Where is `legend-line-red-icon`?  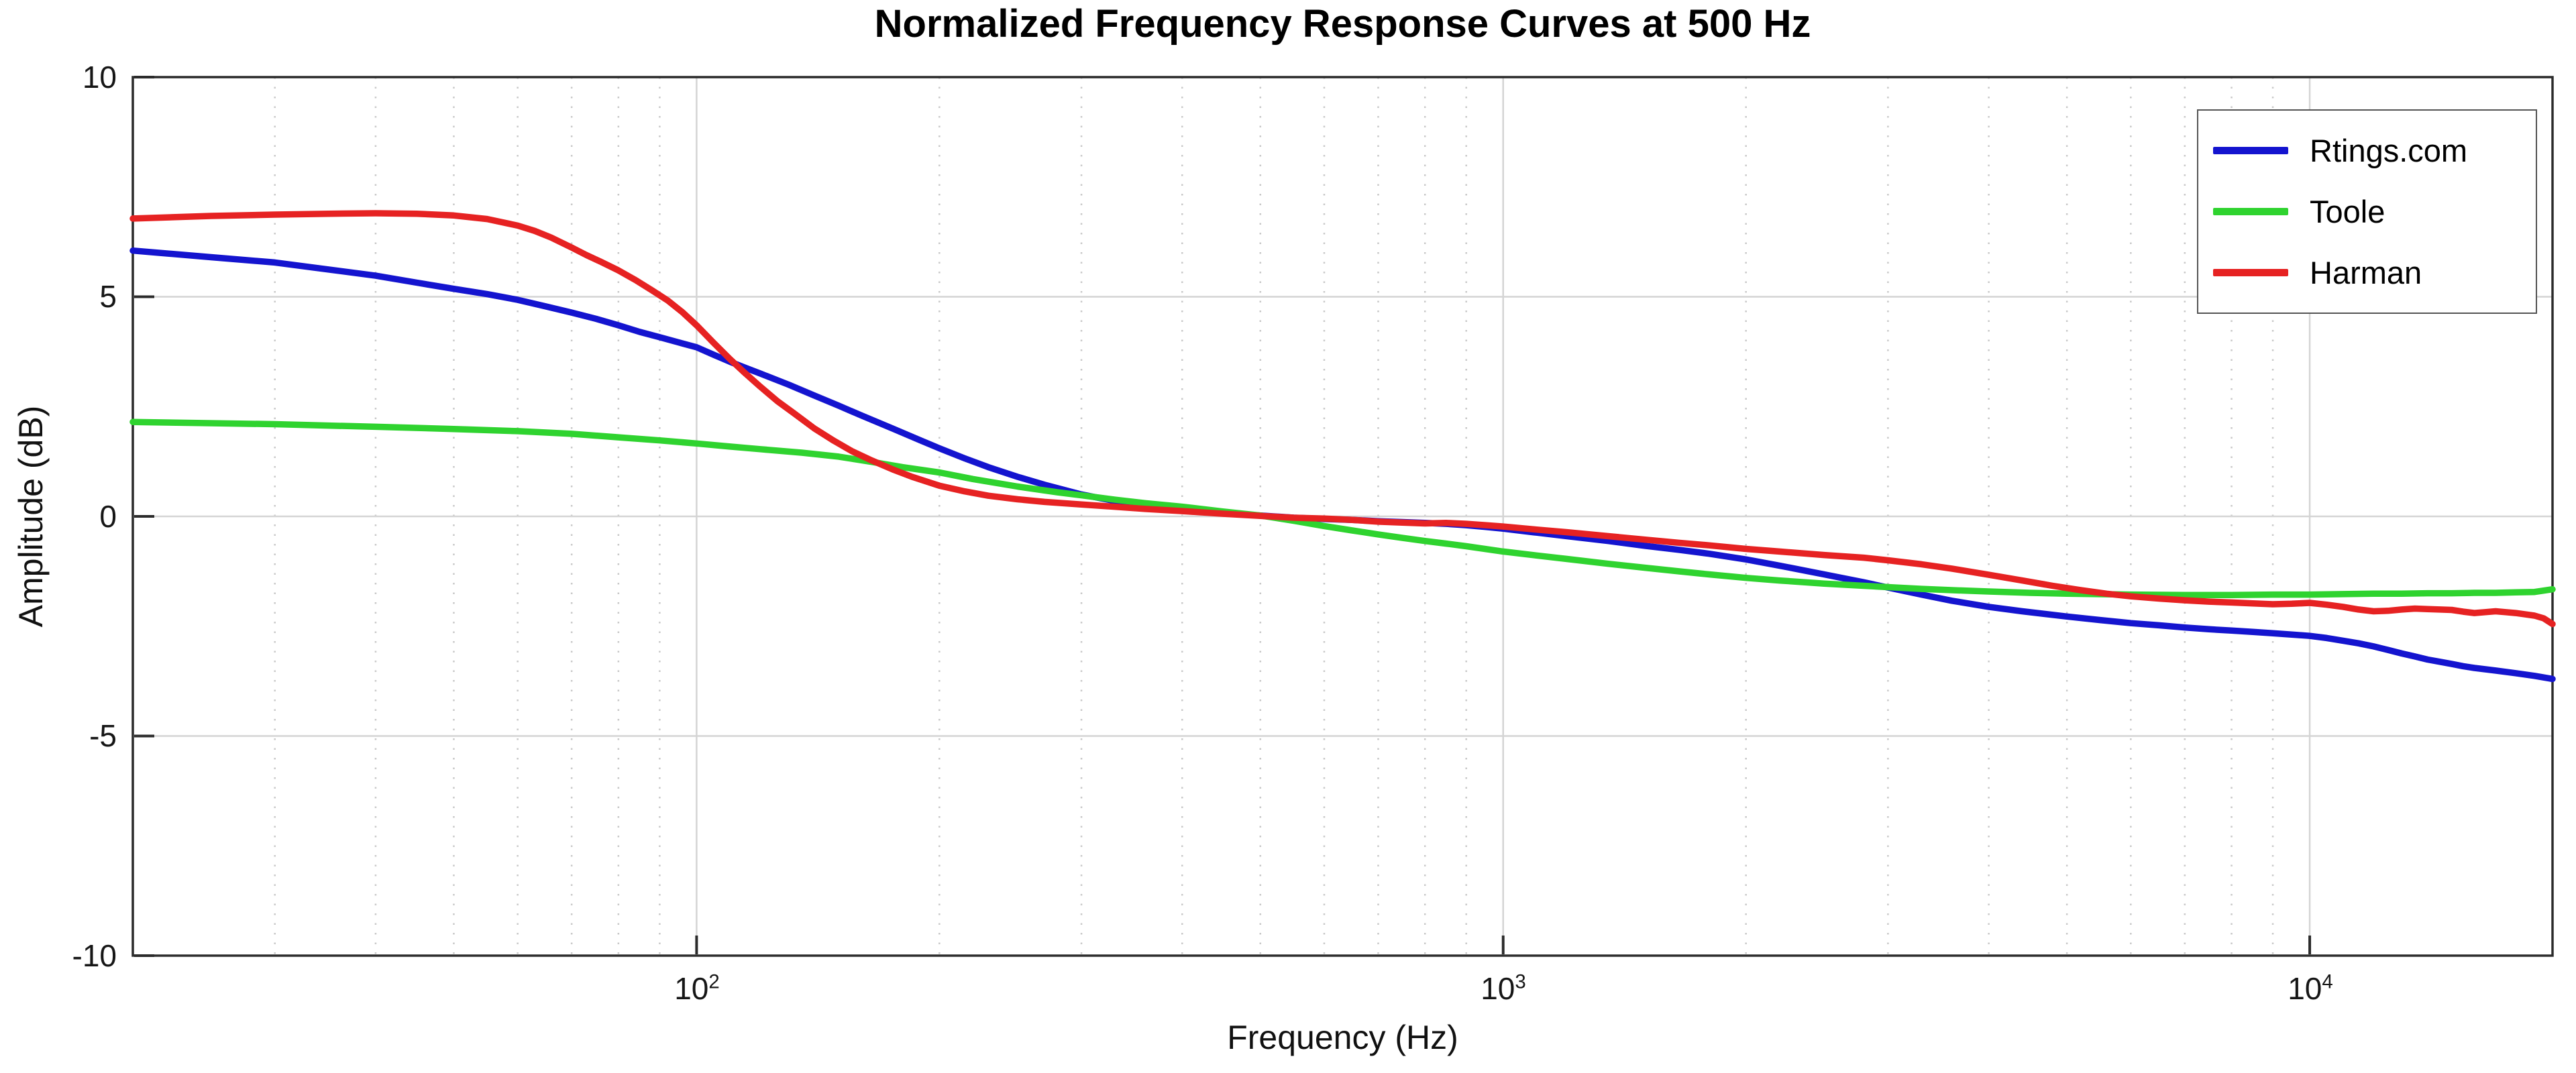 legend-line-red-icon is located at coordinates (2250, 272).